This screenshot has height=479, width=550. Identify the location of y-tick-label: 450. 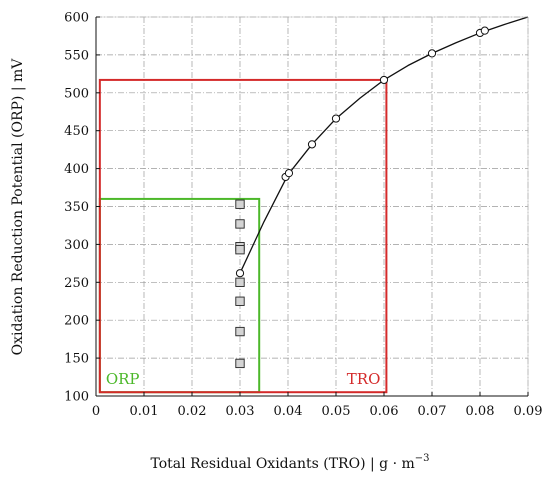
(76, 131).